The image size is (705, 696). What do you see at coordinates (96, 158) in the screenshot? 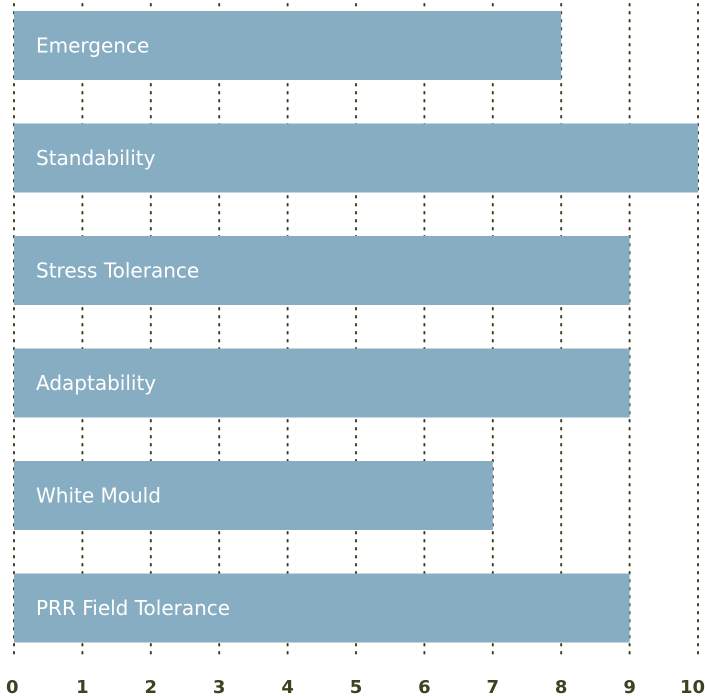
I see `bar-label-standability: Standability` at bounding box center [96, 158].